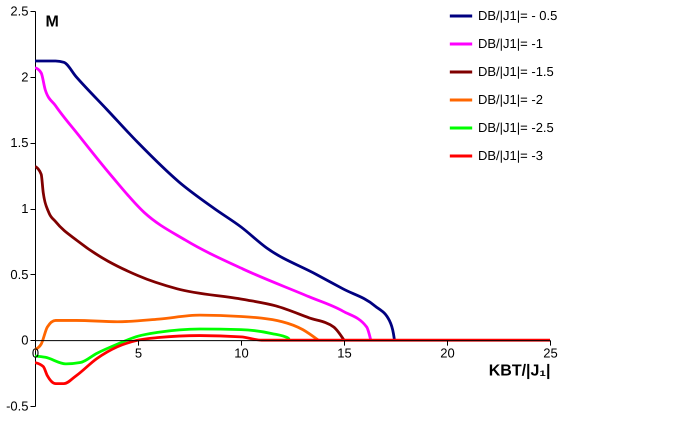 Image resolution: width=676 pixels, height=433 pixels. I want to click on x-tick-label: 25, so click(550, 353).